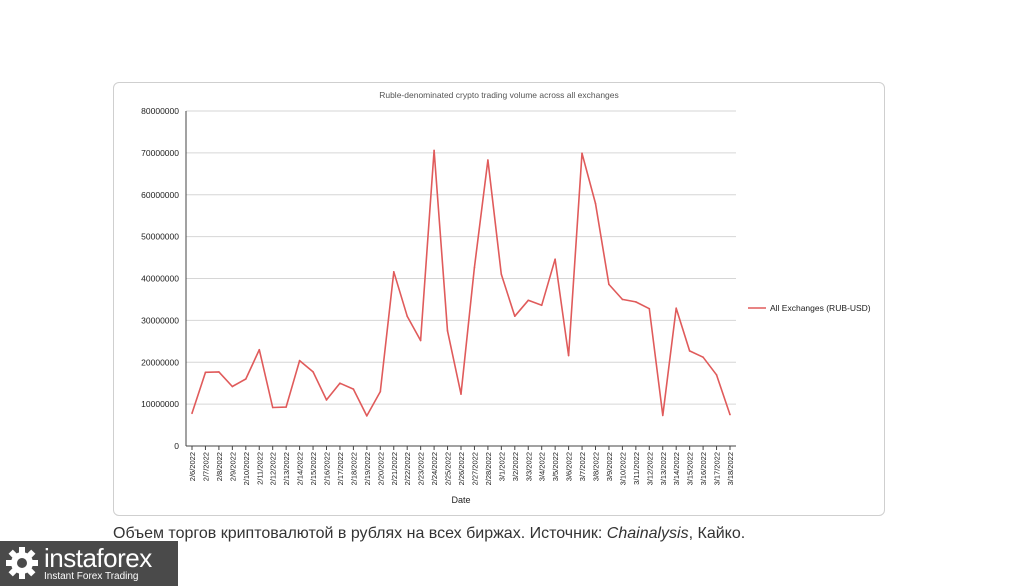 This screenshot has width=1009, height=586. I want to click on y-tick-label: 10000000, so click(160, 404).